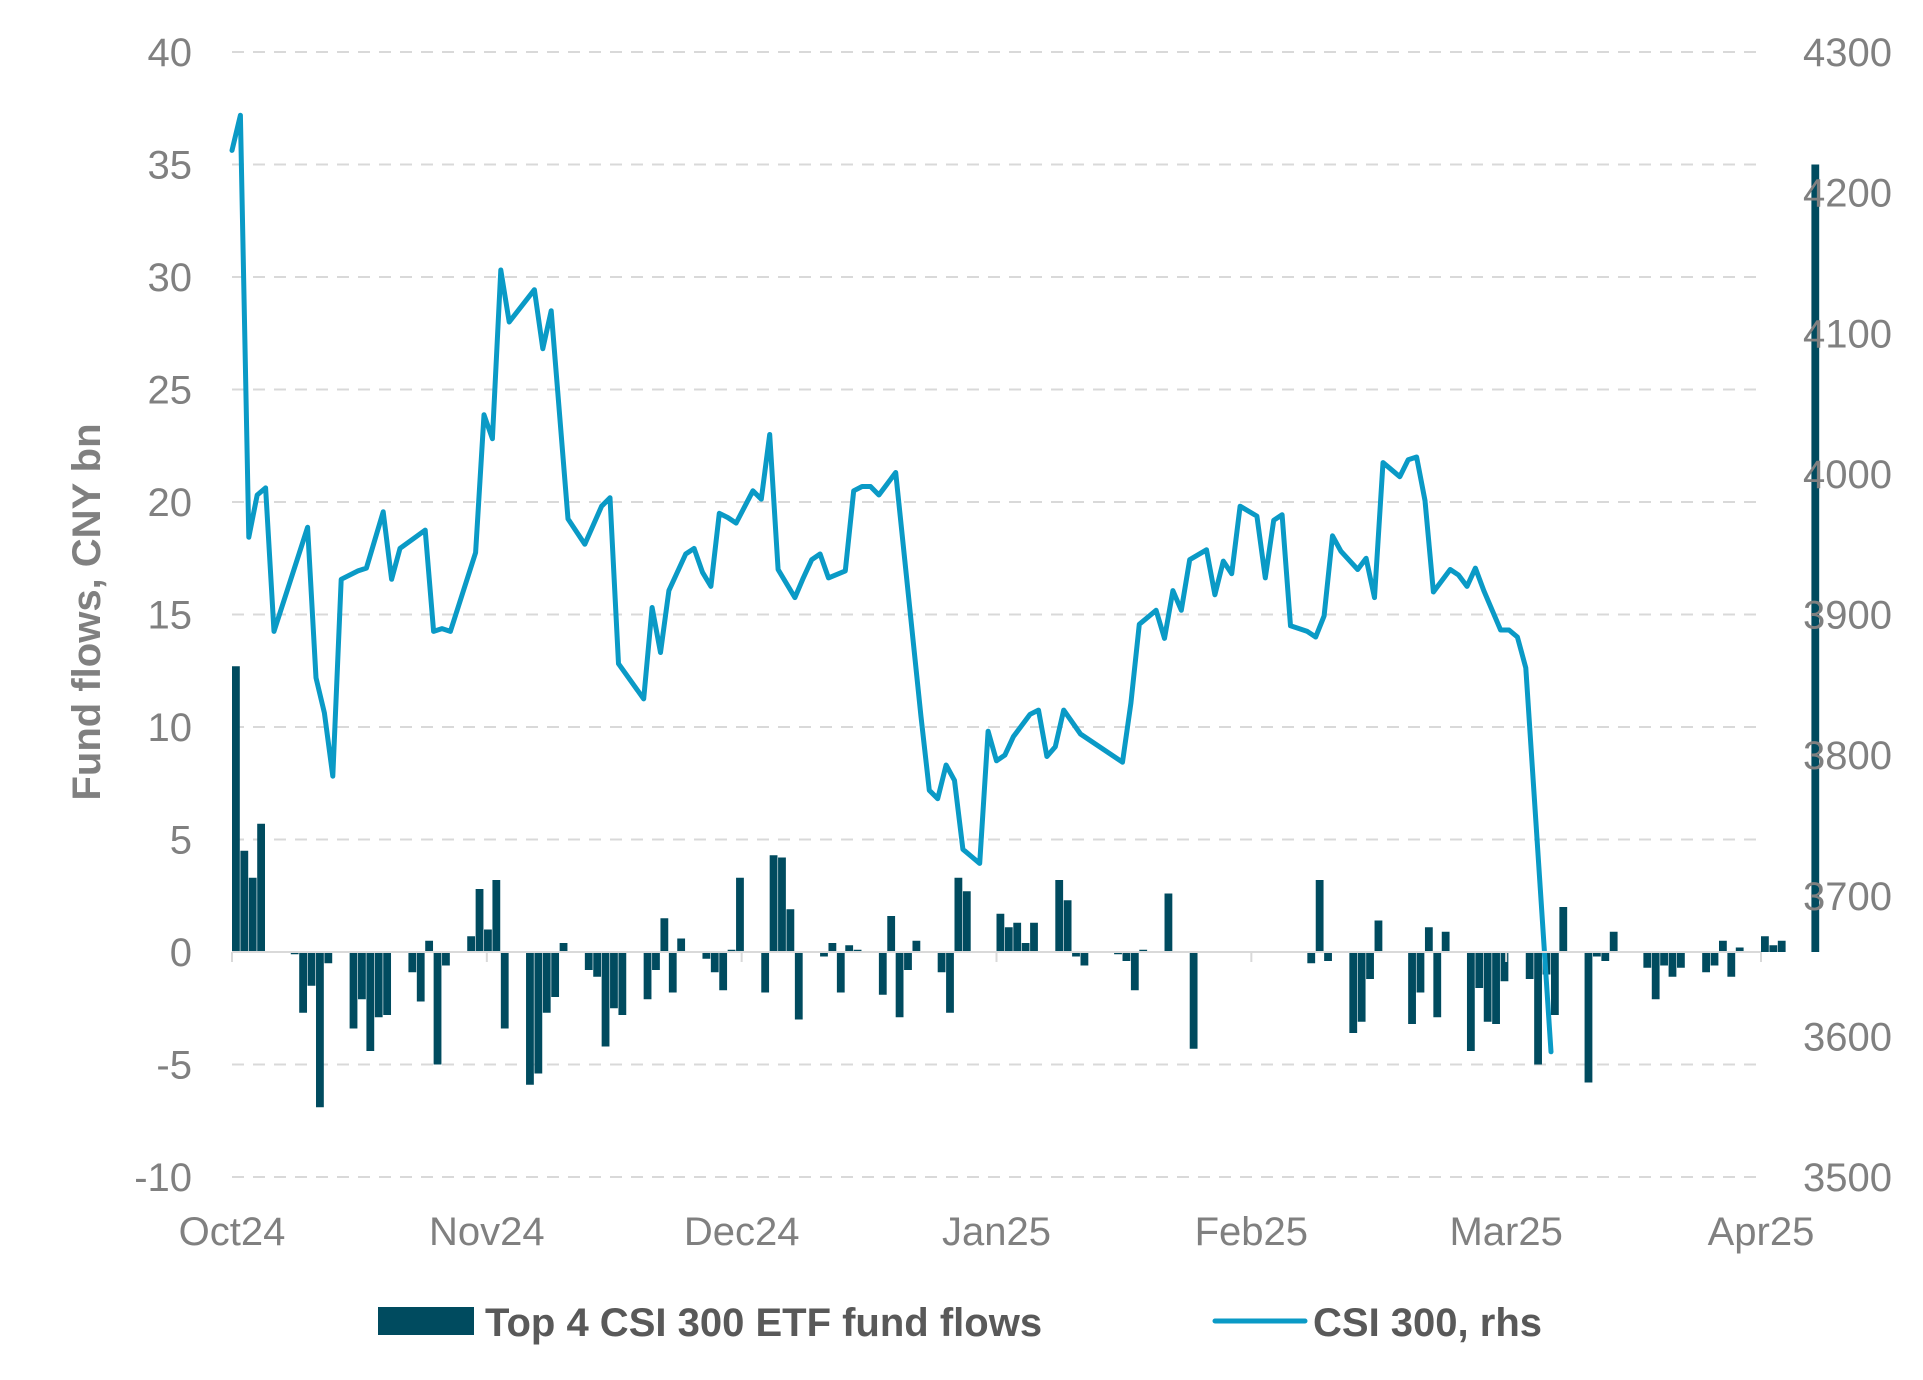 Image resolution: width=1923 pixels, height=1380 pixels. Describe the element at coordinates (1847, 1178) in the screenshot. I see `y2-tick-label: 3500` at that location.